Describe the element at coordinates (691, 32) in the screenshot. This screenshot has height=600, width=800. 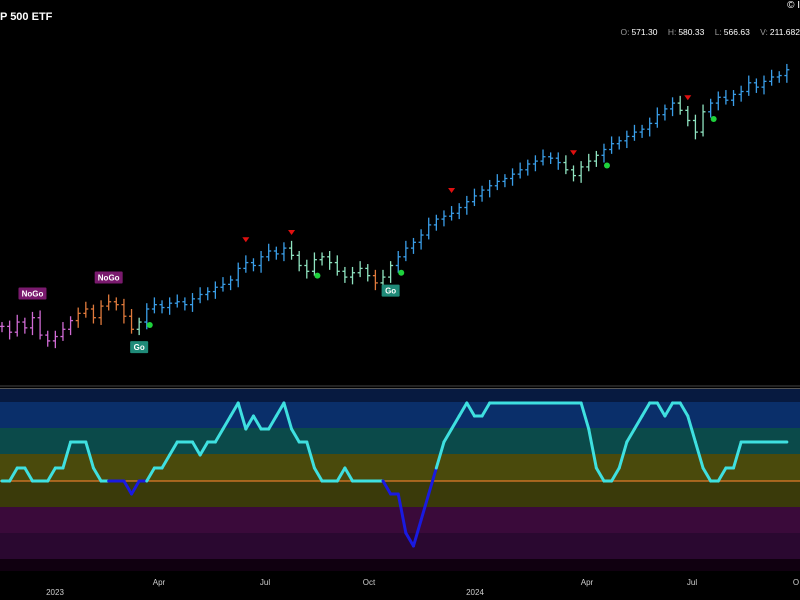
I see `ohlc-high-value: 580.33` at that location.